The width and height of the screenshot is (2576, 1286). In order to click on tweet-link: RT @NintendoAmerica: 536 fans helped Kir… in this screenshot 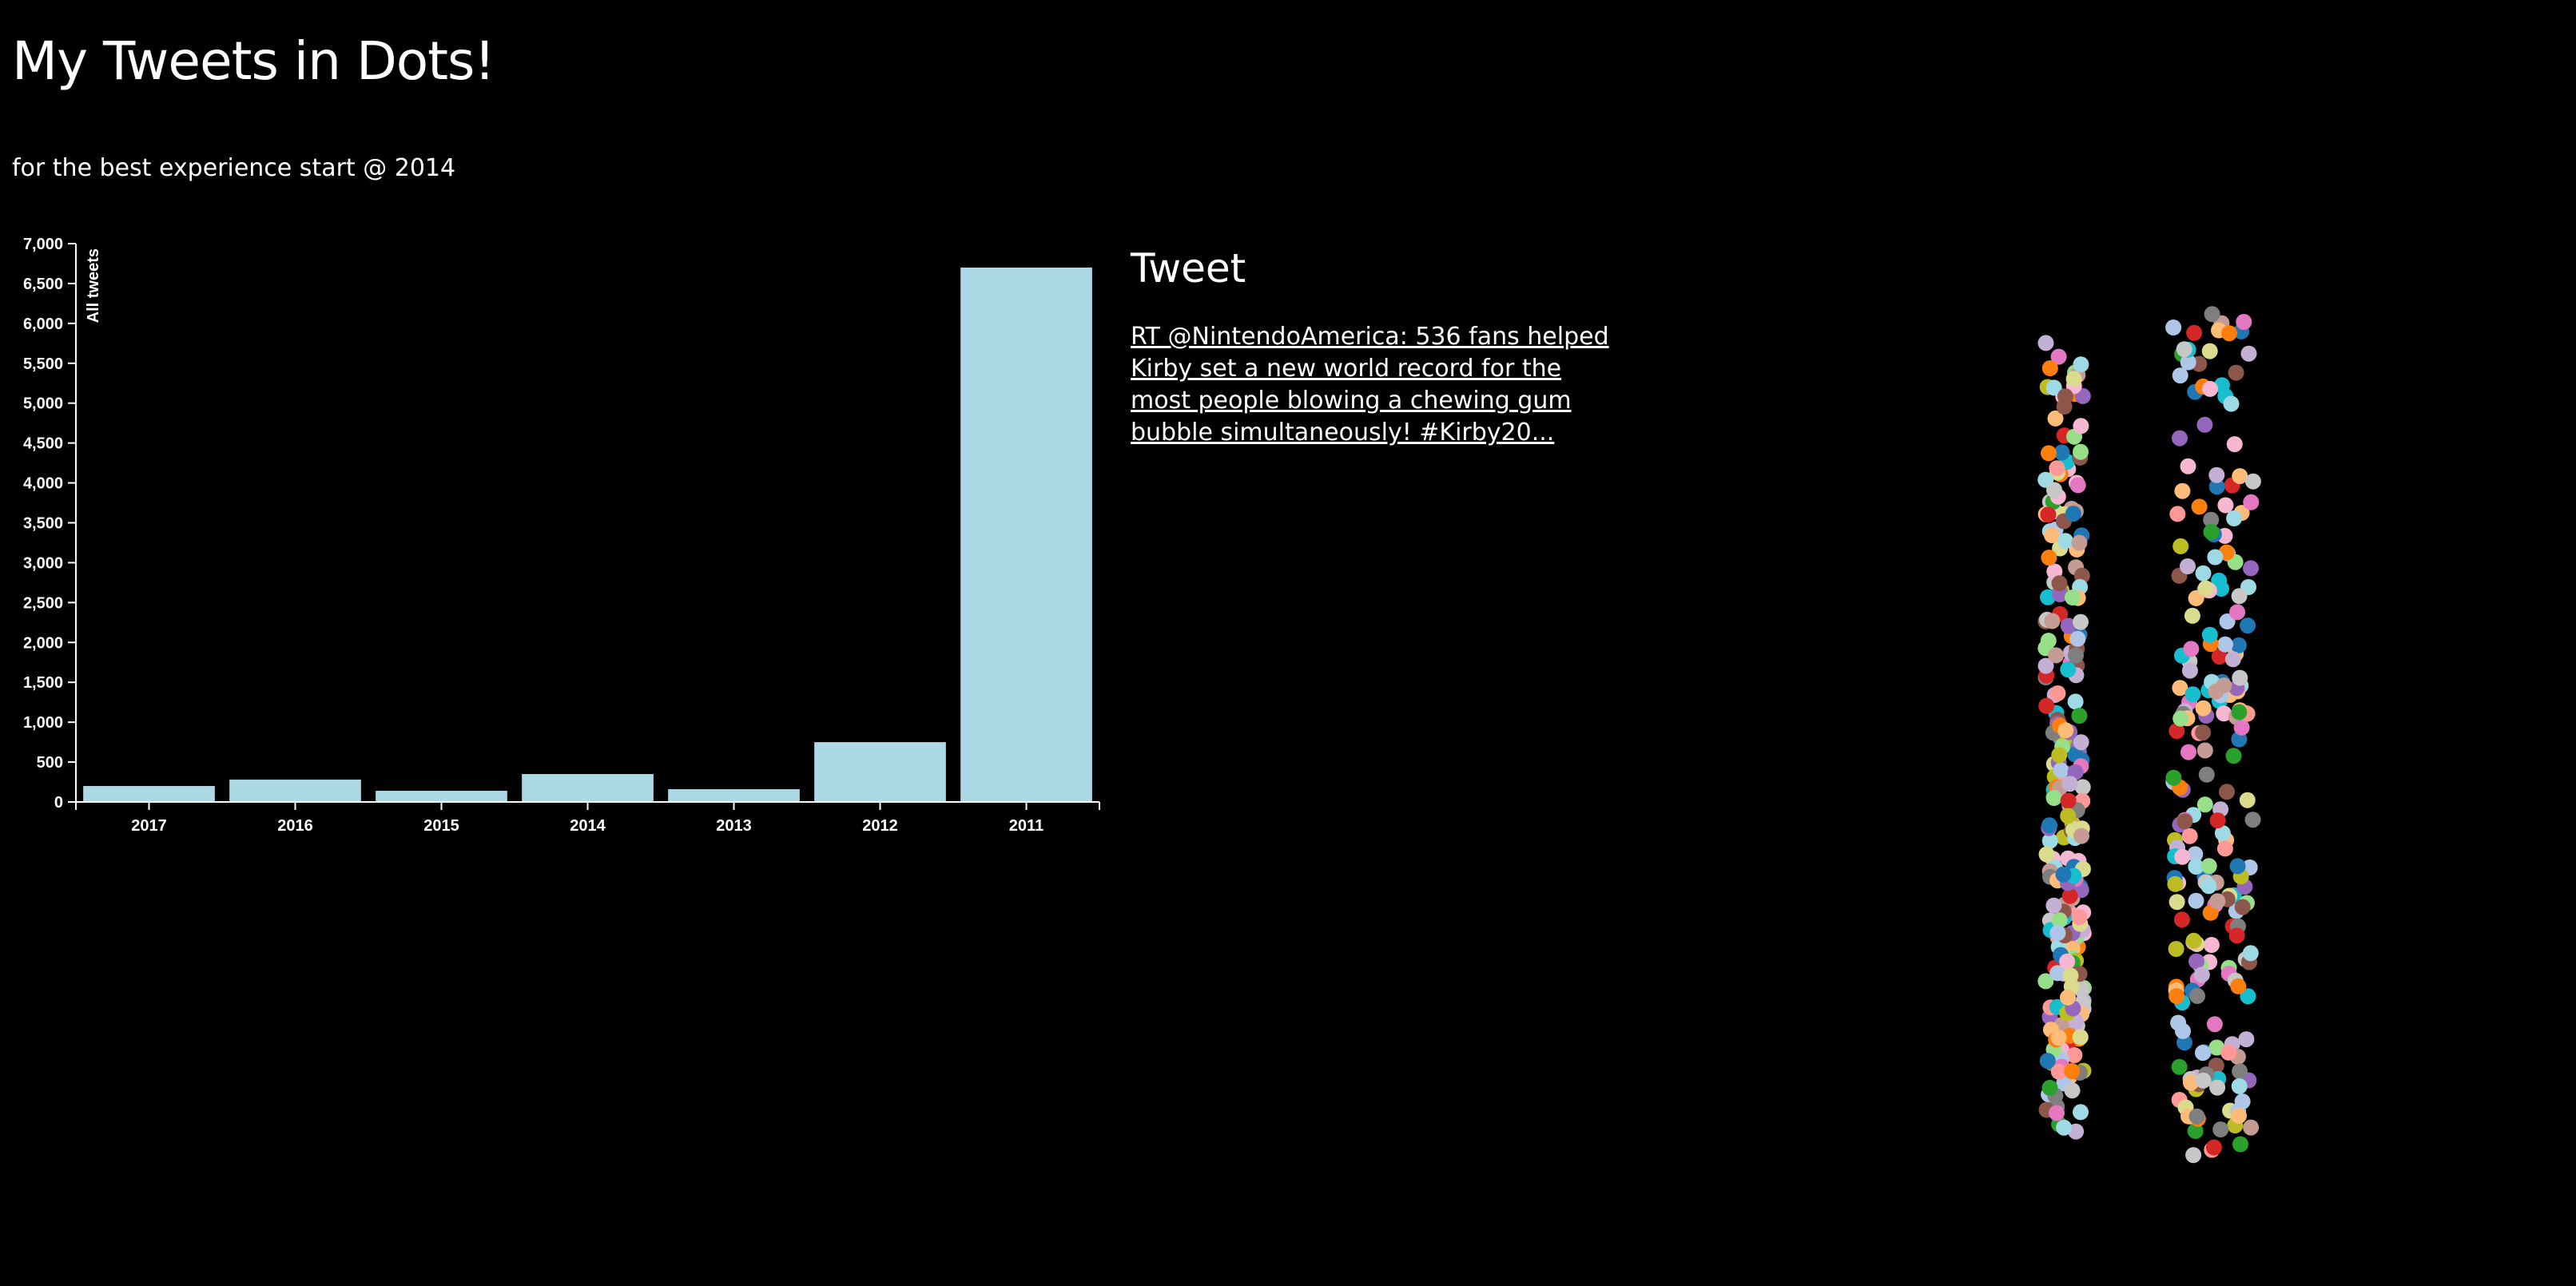, I will do `click(1370, 385)`.